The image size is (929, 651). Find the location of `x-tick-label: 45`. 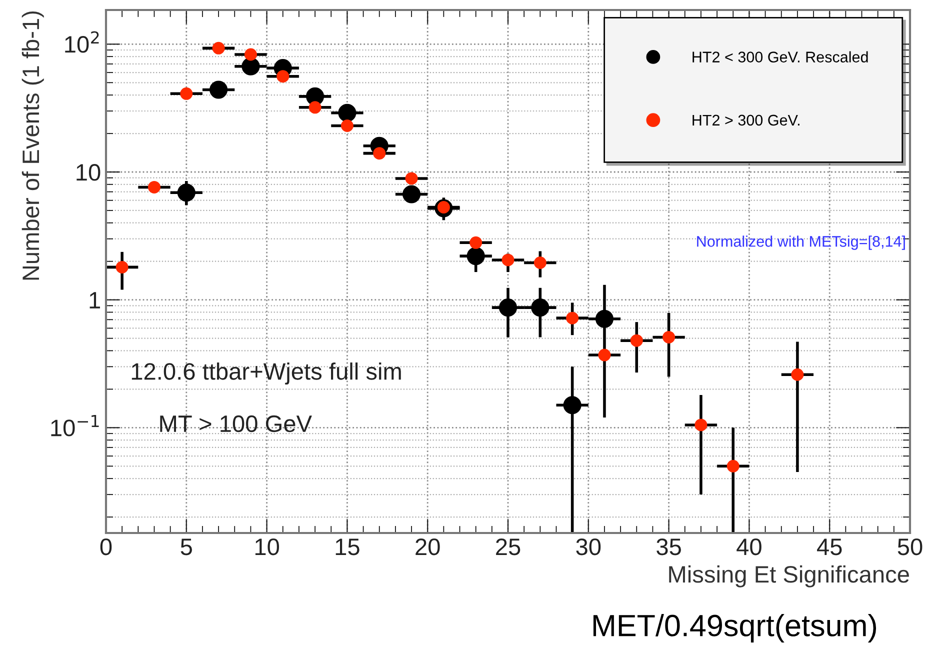

x-tick-label: 45 is located at coordinates (829, 547).